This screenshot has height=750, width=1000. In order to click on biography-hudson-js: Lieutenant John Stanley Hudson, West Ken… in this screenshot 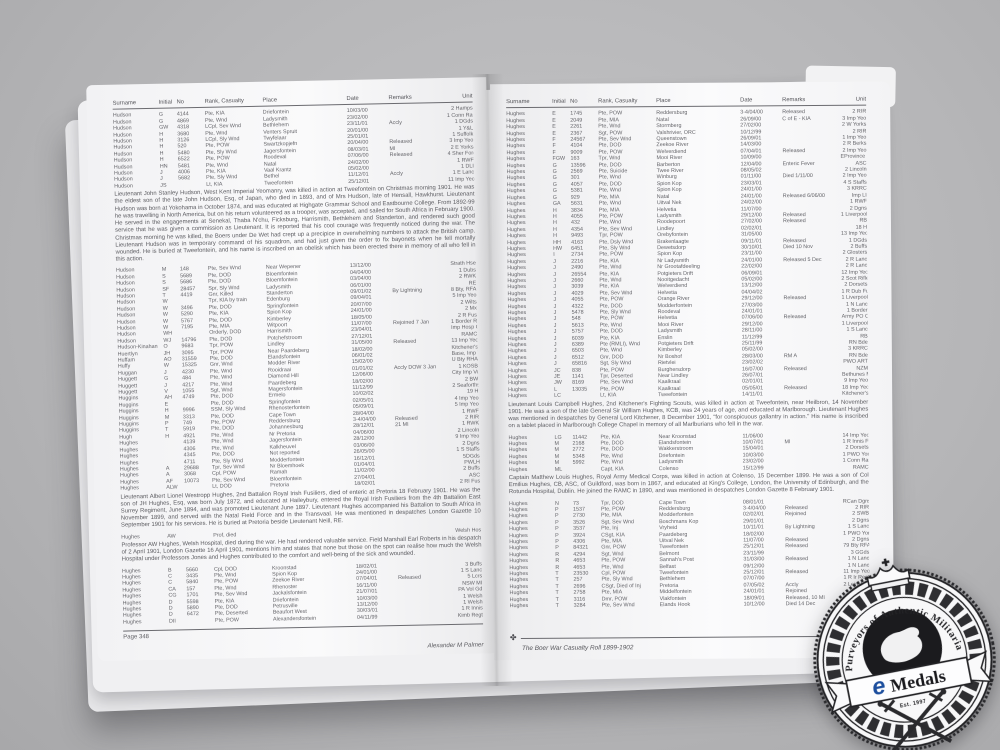, I will do `click(295, 223)`.